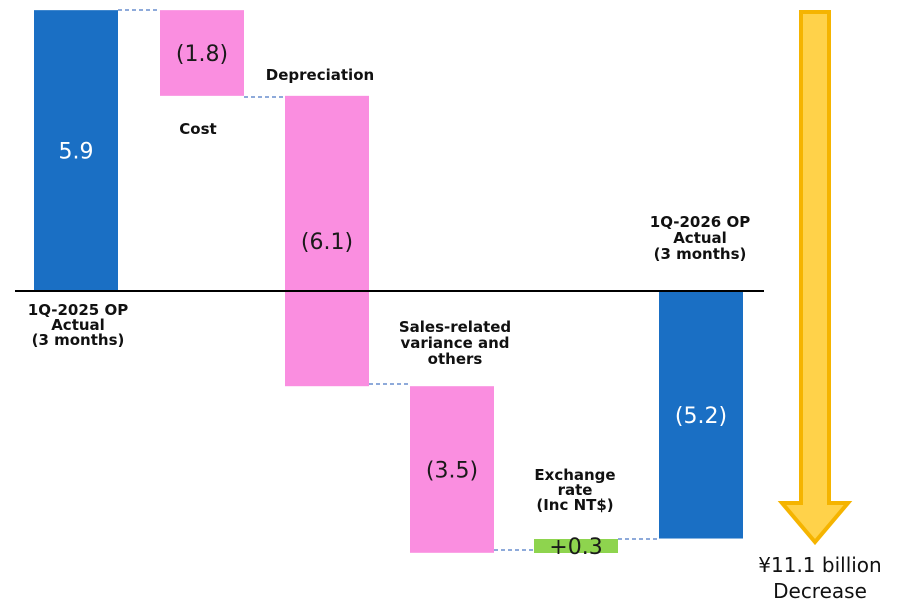  I want to click on bar-cost, so click(202, 53).